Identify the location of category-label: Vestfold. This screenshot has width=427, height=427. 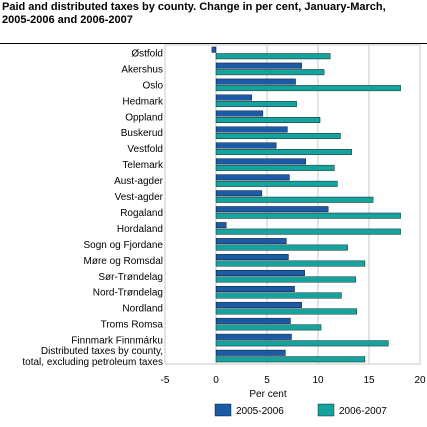
(145, 149).